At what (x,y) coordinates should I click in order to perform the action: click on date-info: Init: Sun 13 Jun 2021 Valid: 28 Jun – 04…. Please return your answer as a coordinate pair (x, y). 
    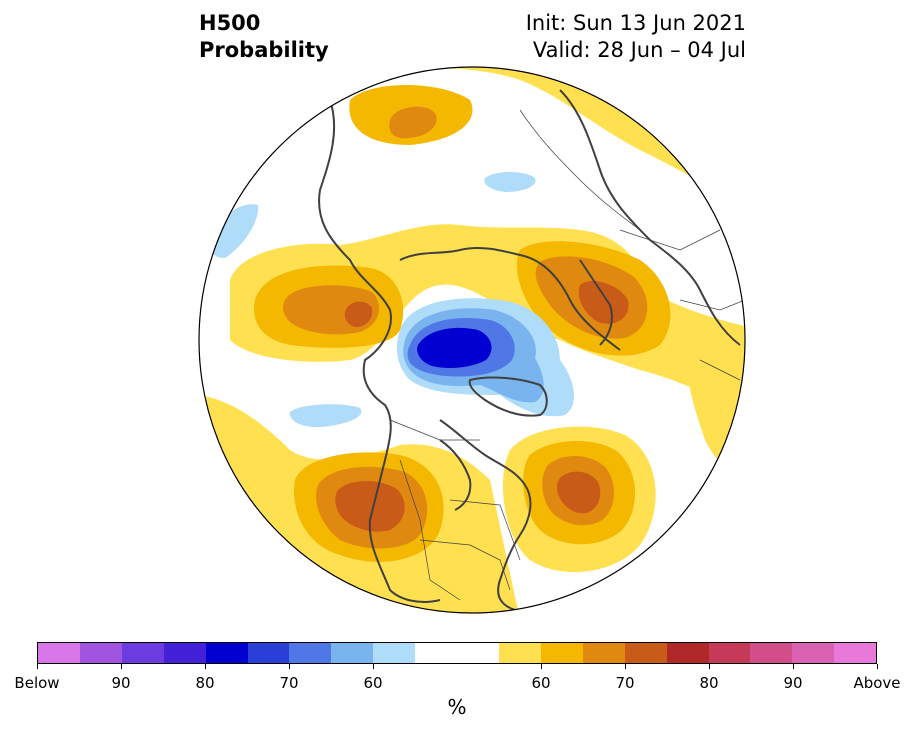
    Looking at the image, I should click on (636, 37).